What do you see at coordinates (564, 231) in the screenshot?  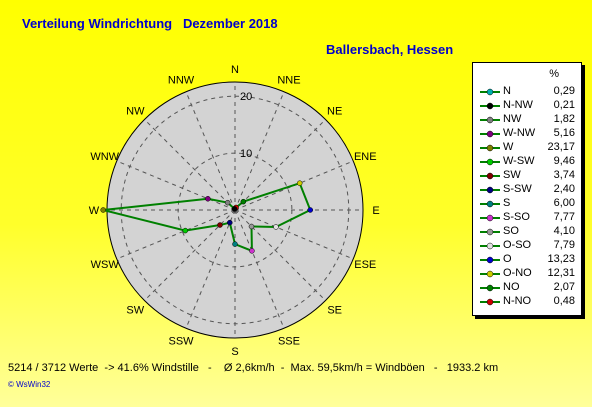 I see `legend-value: 4,10` at bounding box center [564, 231].